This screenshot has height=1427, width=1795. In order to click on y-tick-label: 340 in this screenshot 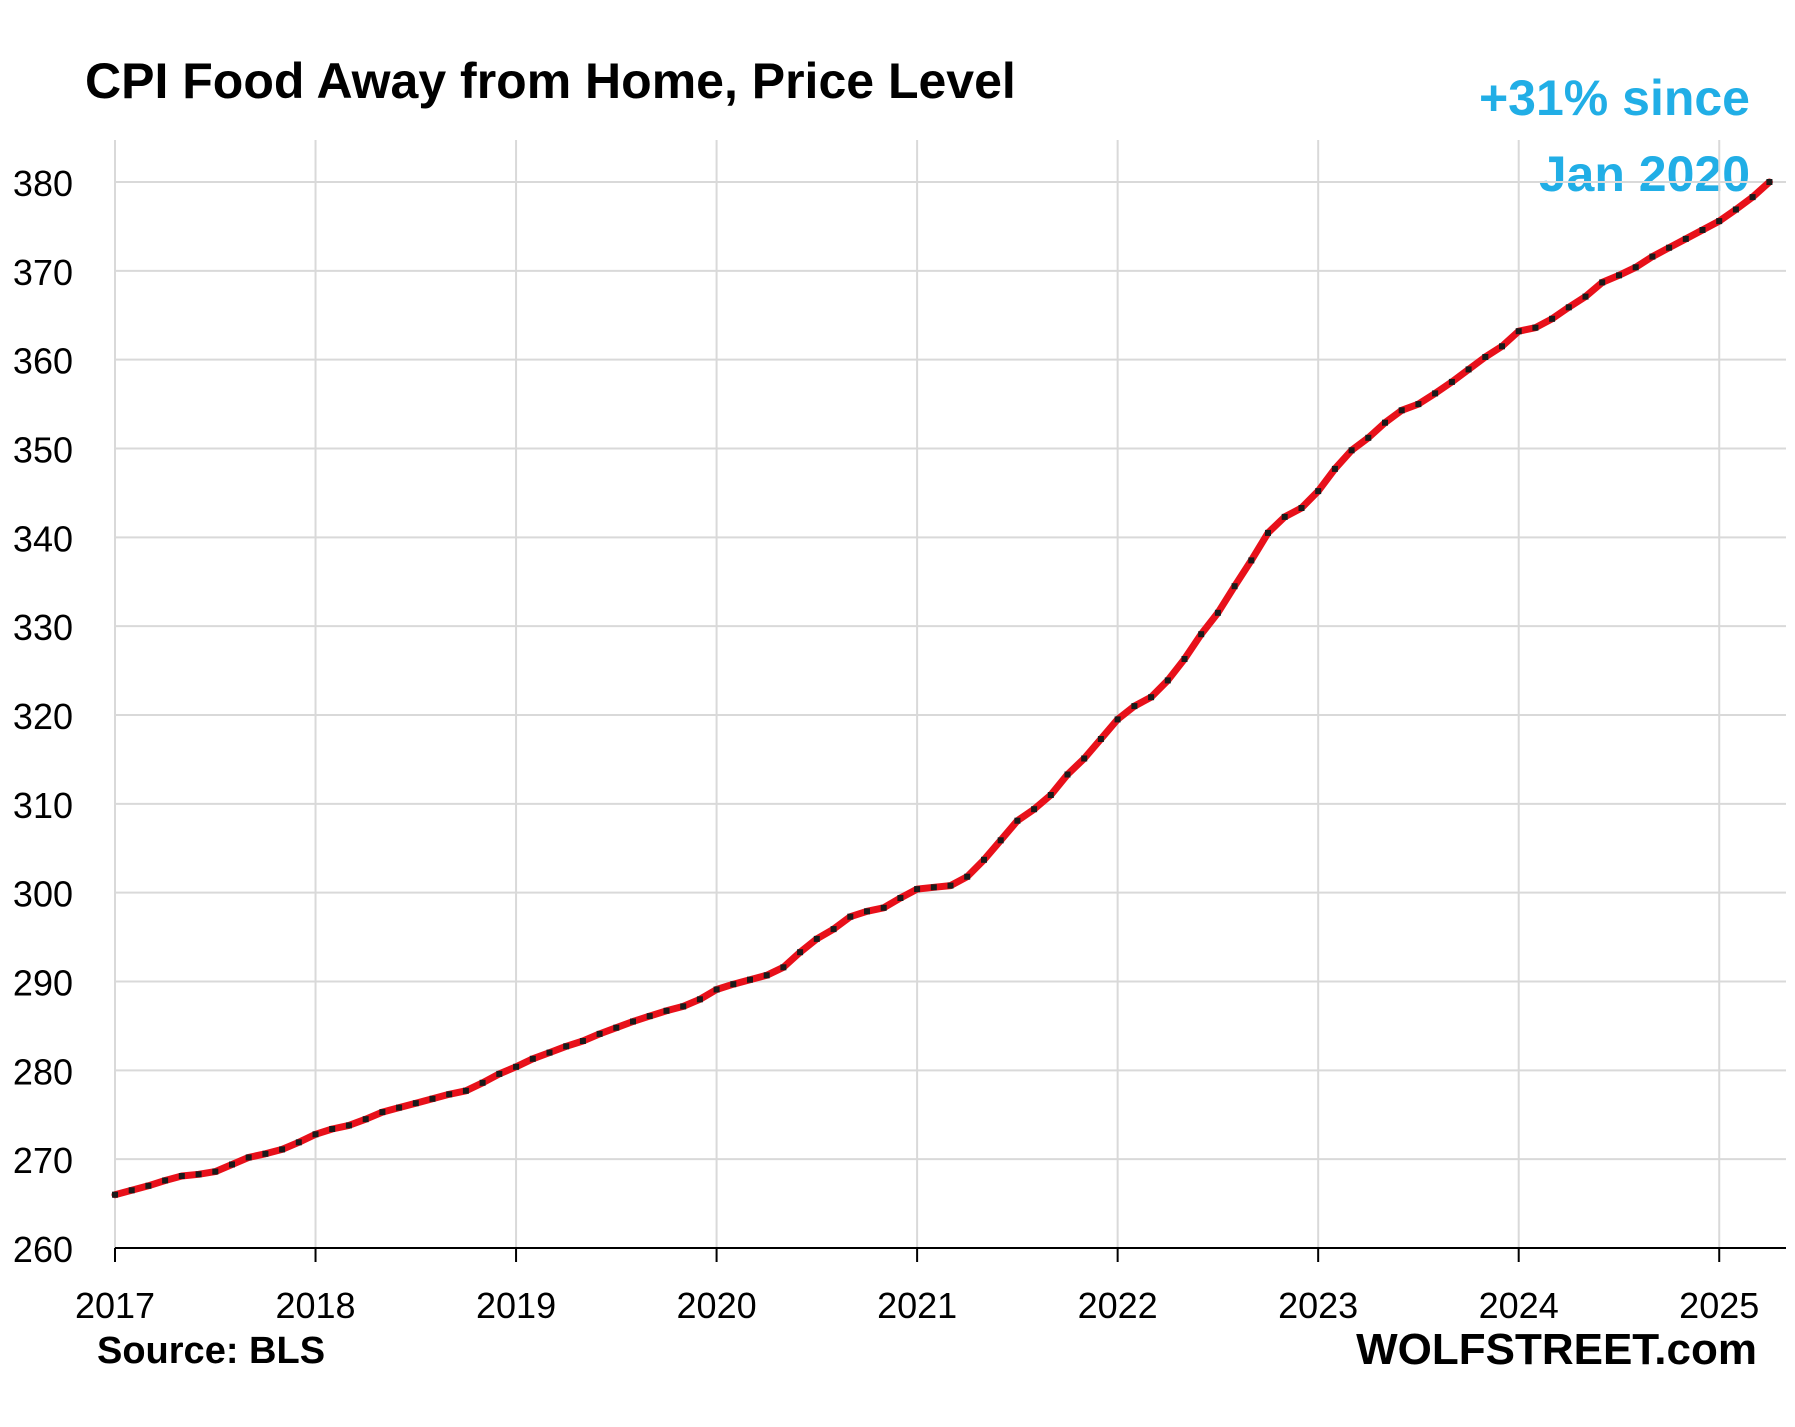, I will do `click(43, 538)`.